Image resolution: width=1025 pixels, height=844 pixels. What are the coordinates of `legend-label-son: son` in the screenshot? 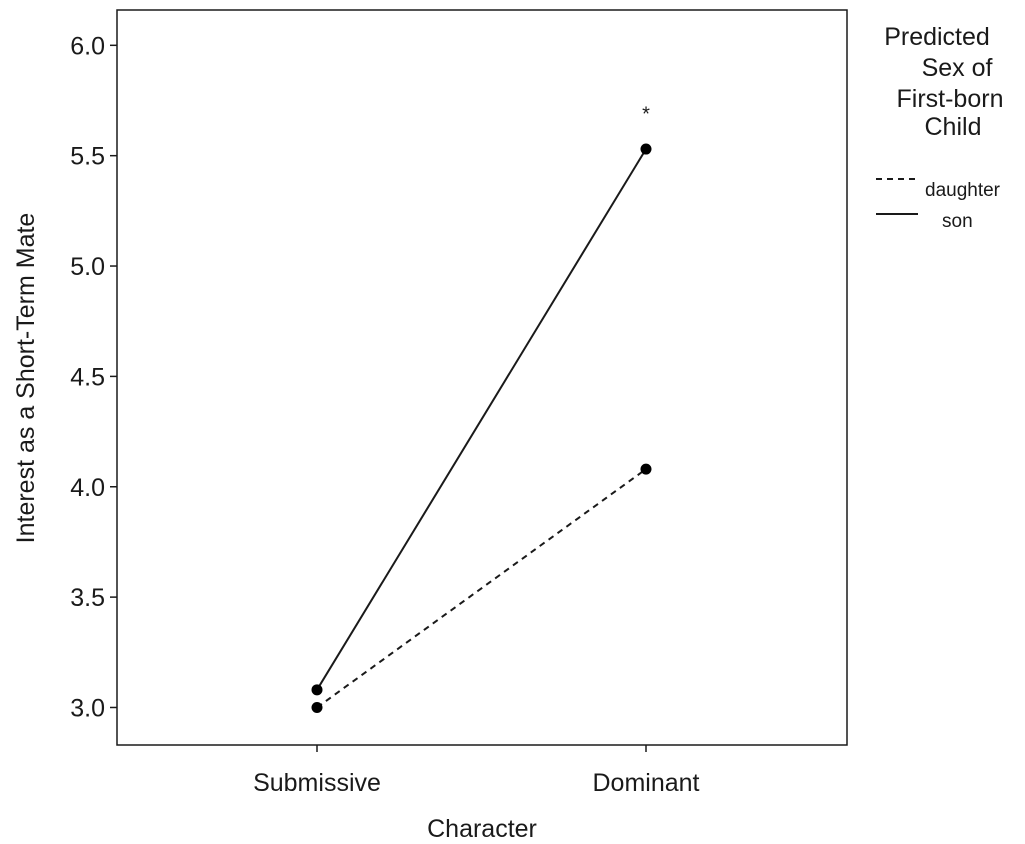 It's located at (957, 221).